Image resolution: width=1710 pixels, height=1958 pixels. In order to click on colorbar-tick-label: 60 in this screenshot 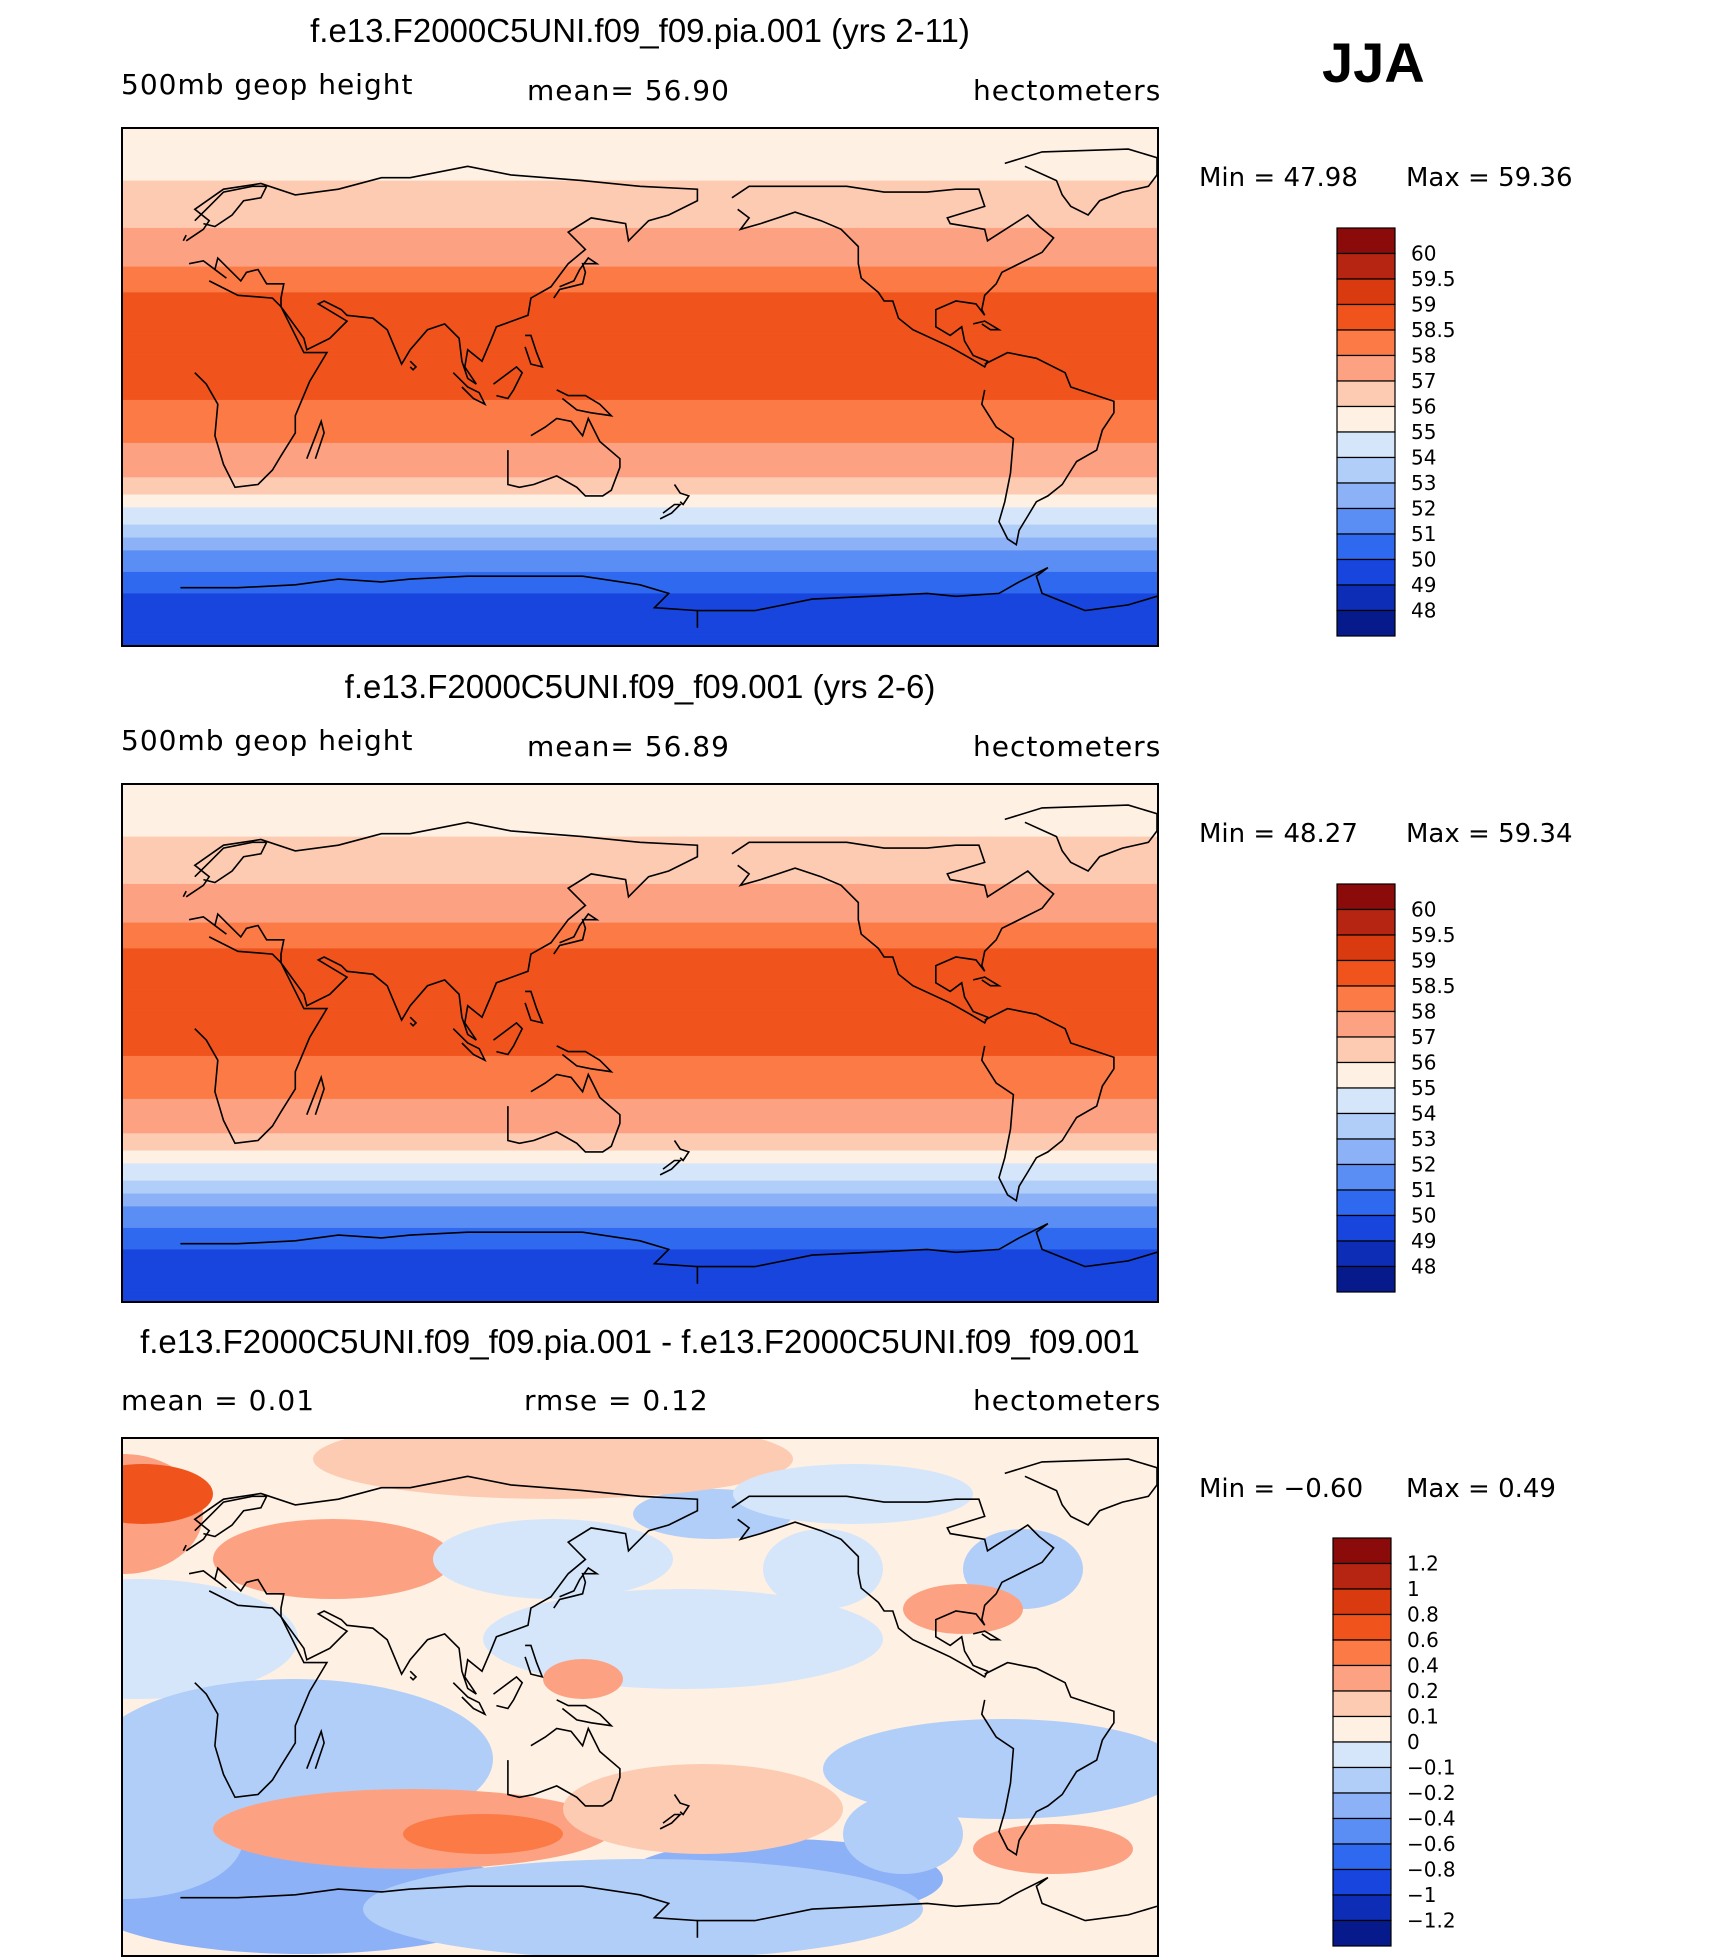, I will do `click(1423, 254)`.